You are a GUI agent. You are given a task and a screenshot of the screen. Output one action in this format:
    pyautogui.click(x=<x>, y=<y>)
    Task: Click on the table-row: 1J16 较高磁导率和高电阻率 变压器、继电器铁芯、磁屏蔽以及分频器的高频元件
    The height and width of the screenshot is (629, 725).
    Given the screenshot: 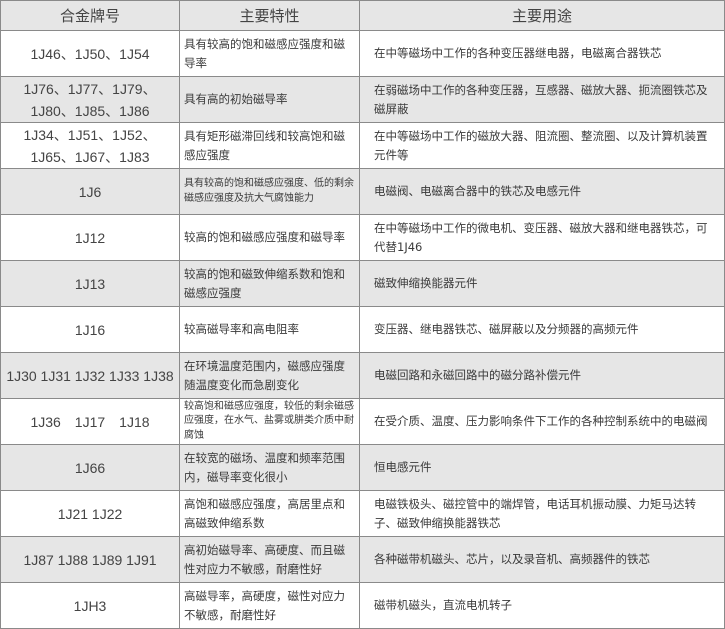 What is the action you would take?
    pyautogui.click(x=362, y=329)
    